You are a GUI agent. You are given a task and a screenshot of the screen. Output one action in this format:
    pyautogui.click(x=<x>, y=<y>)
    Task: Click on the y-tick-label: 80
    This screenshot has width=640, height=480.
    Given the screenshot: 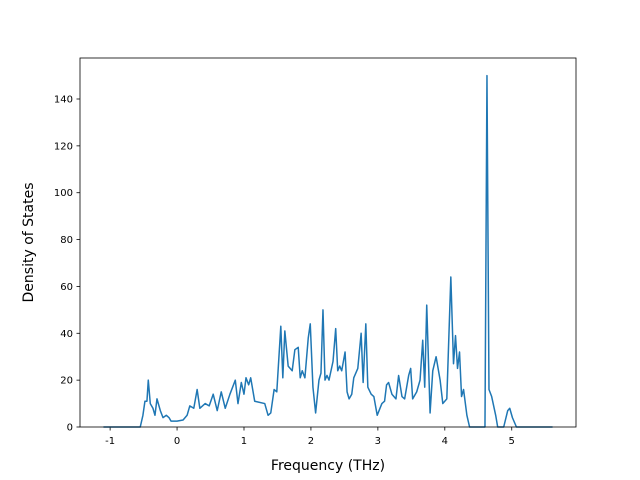 What is the action you would take?
    pyautogui.click(x=66, y=240)
    